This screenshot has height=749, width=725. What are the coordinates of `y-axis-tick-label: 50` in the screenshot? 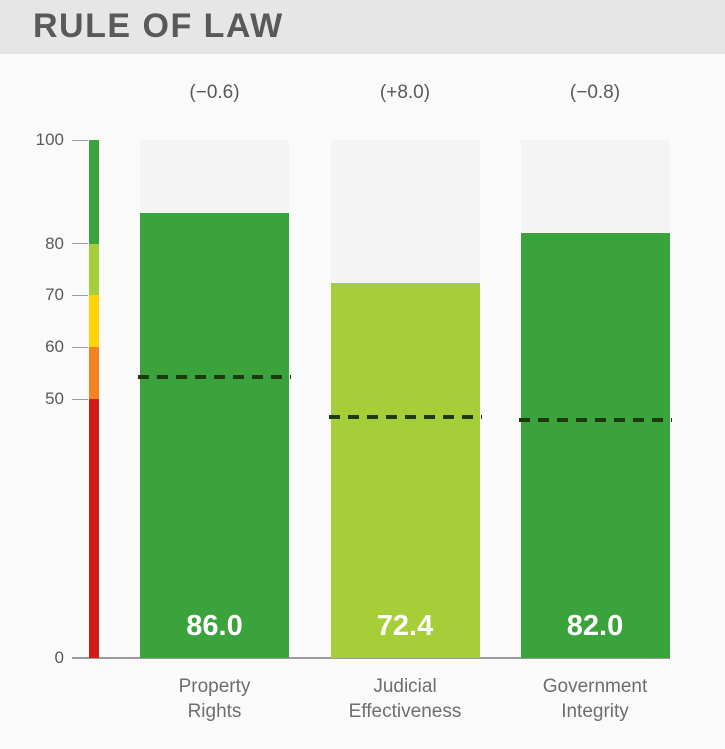 It's located at (54, 398).